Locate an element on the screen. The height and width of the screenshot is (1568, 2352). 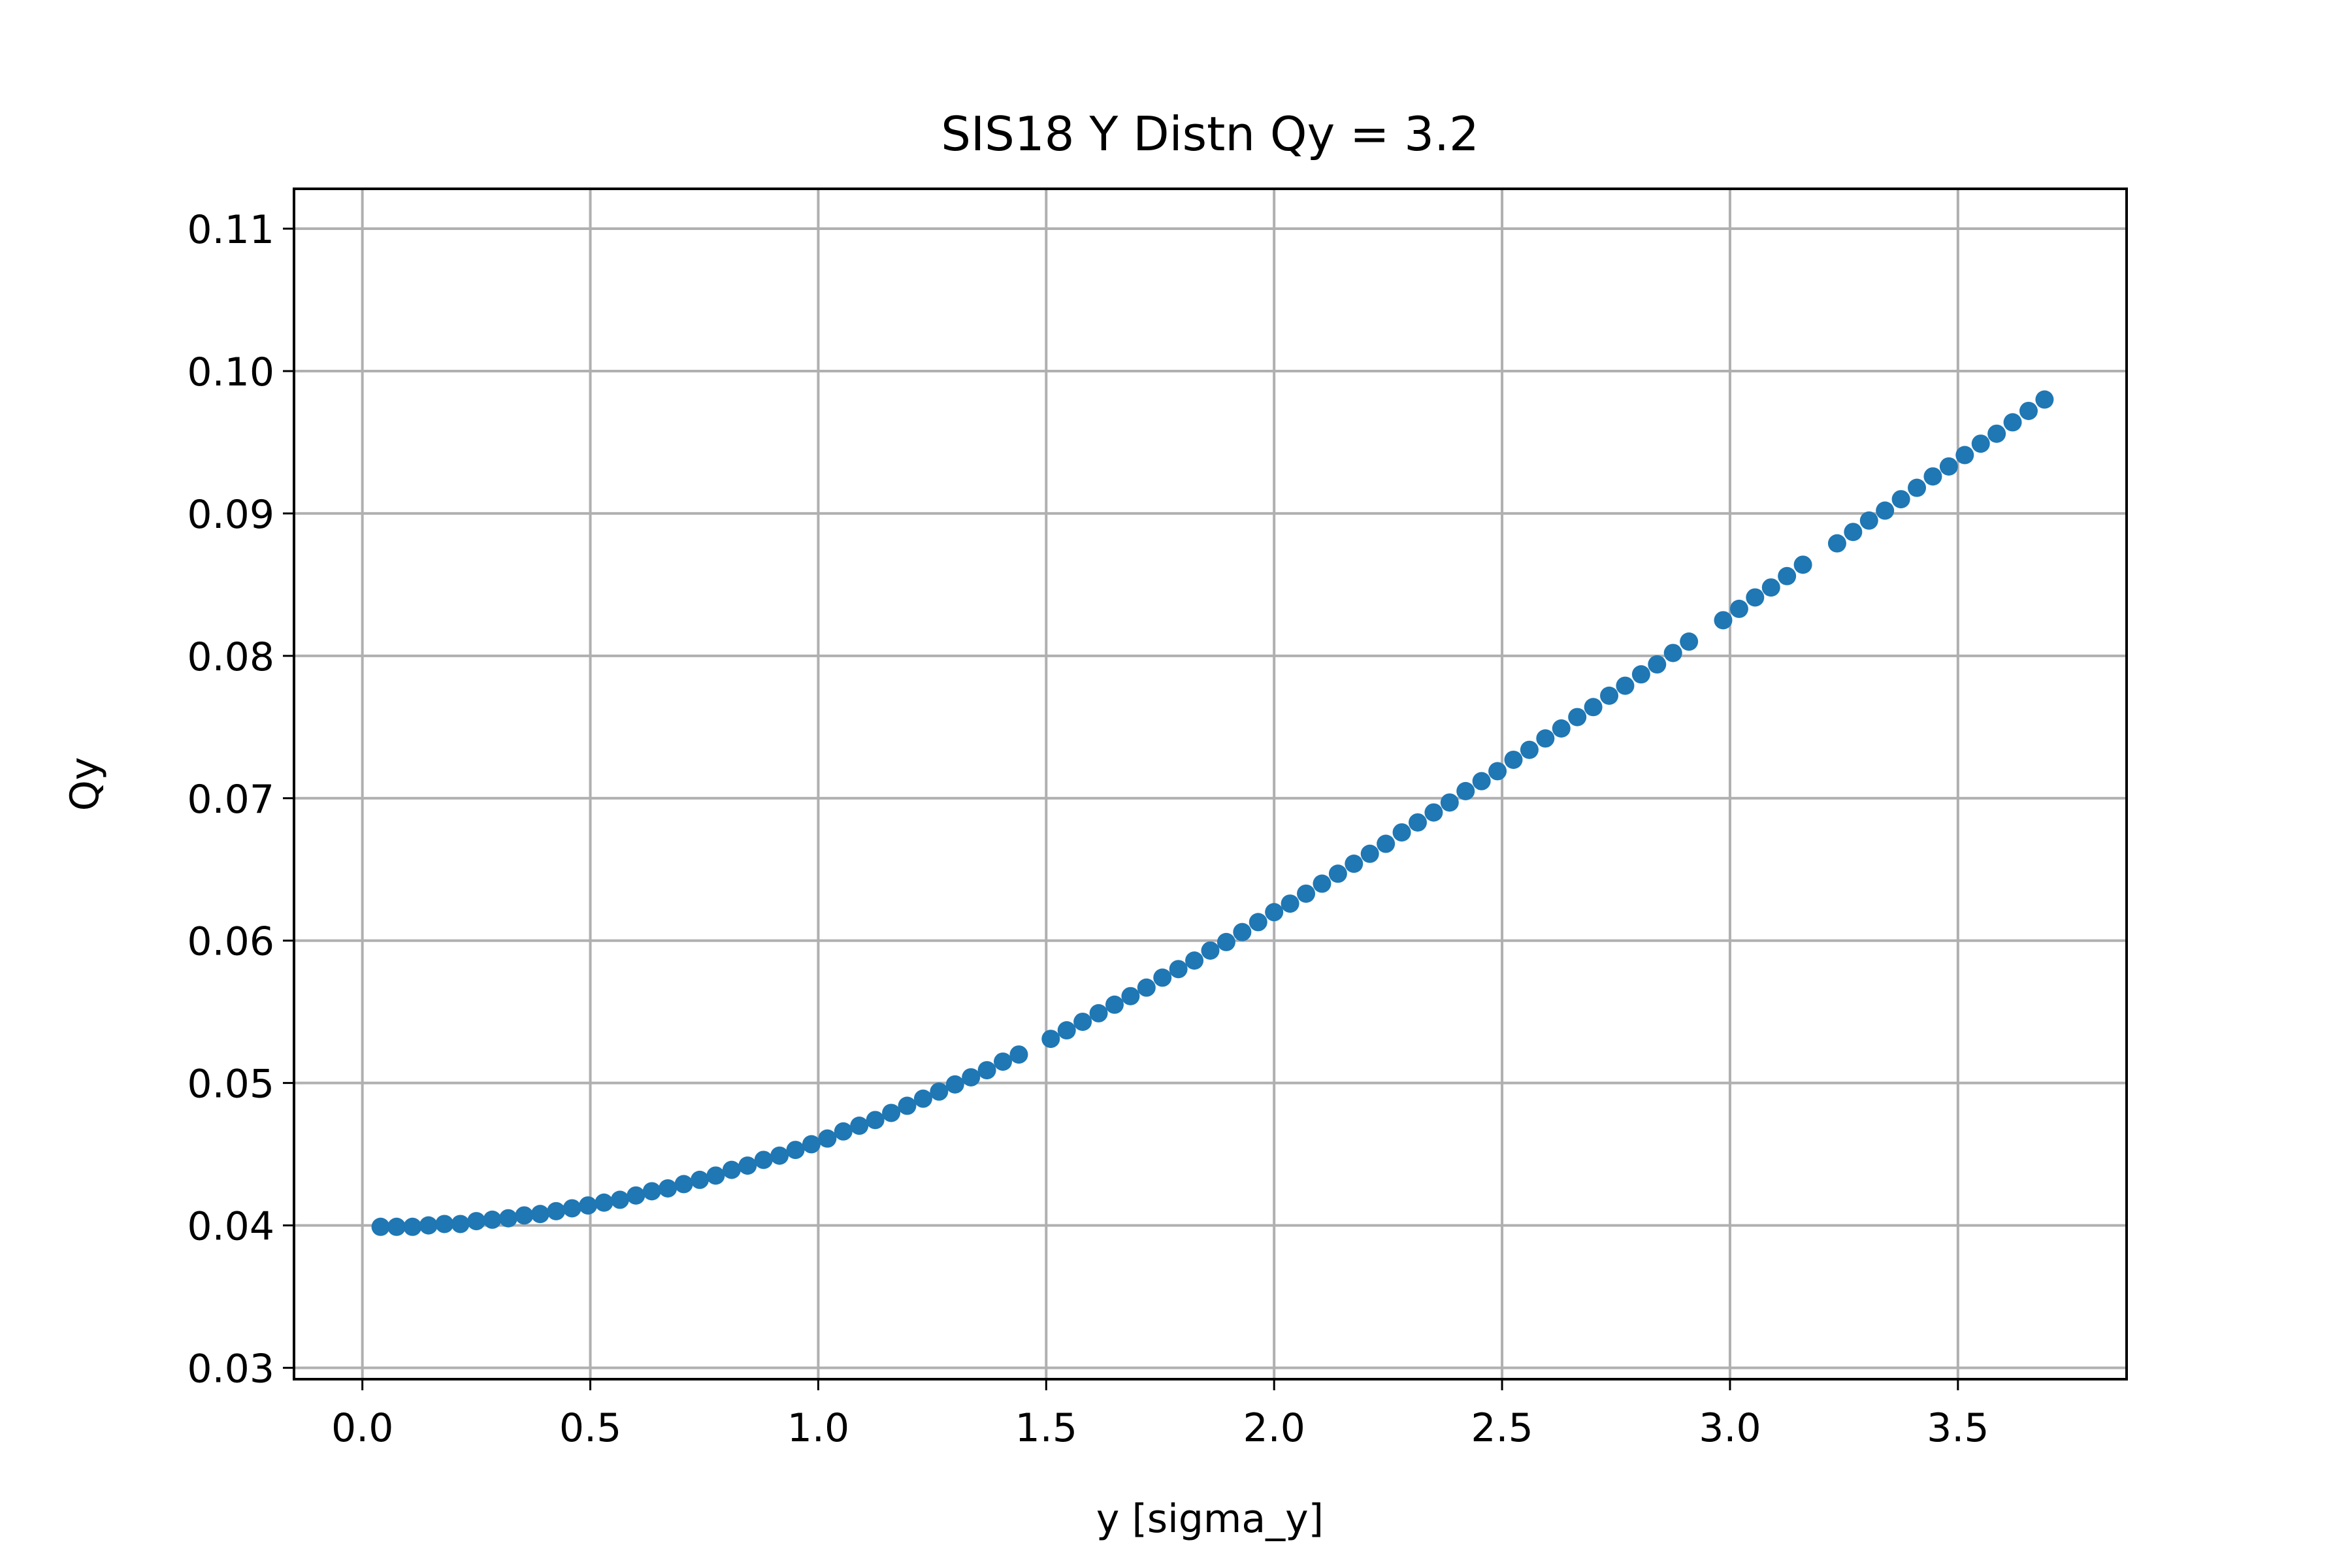
y-tick-label: 0.03 is located at coordinates (230, 1369).